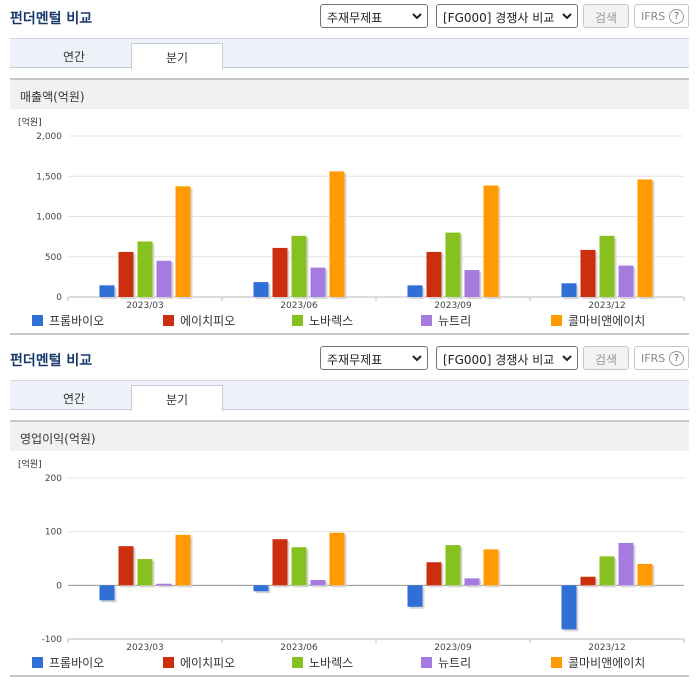 This screenshot has height=684, width=696. I want to click on chart-title: 매출액(억원), so click(52, 97).